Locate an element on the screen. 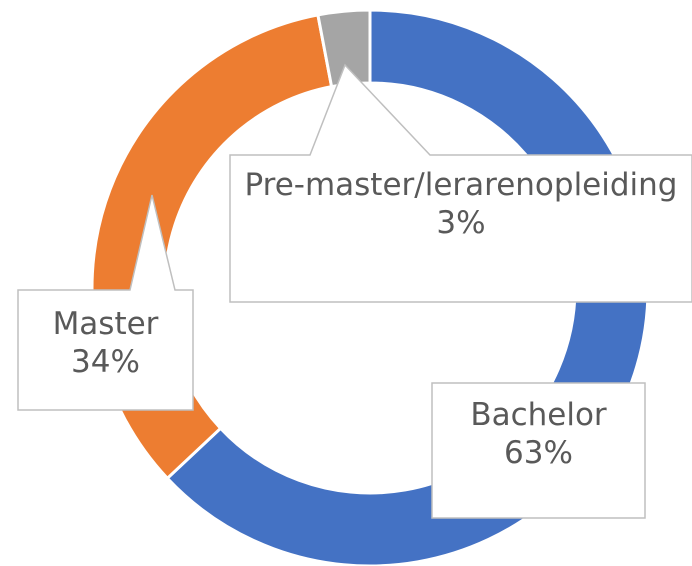  category-label: Bachelor is located at coordinates (538, 415).